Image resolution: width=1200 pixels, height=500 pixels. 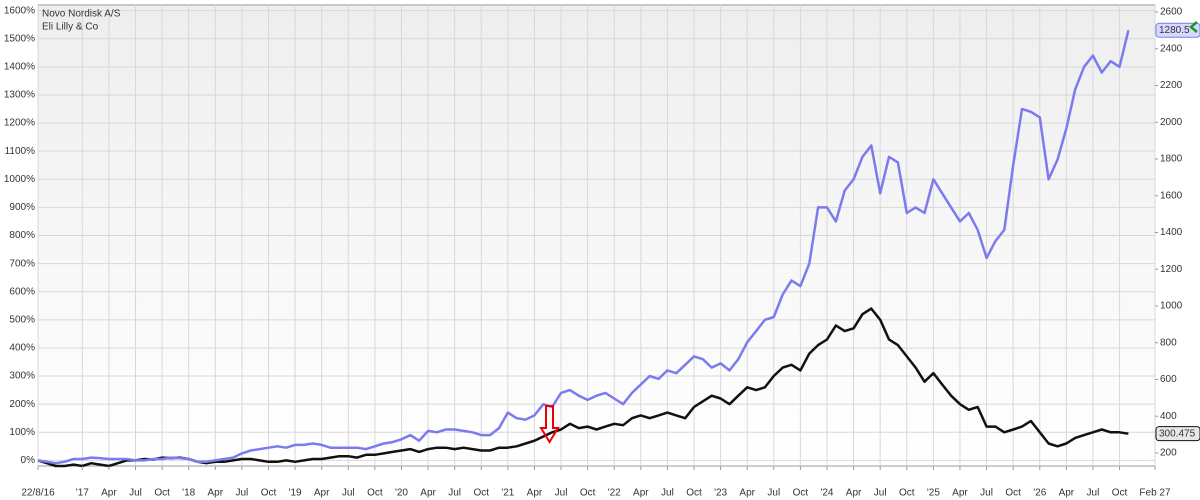 I want to click on x-tick-label: '20, so click(x=401, y=493).